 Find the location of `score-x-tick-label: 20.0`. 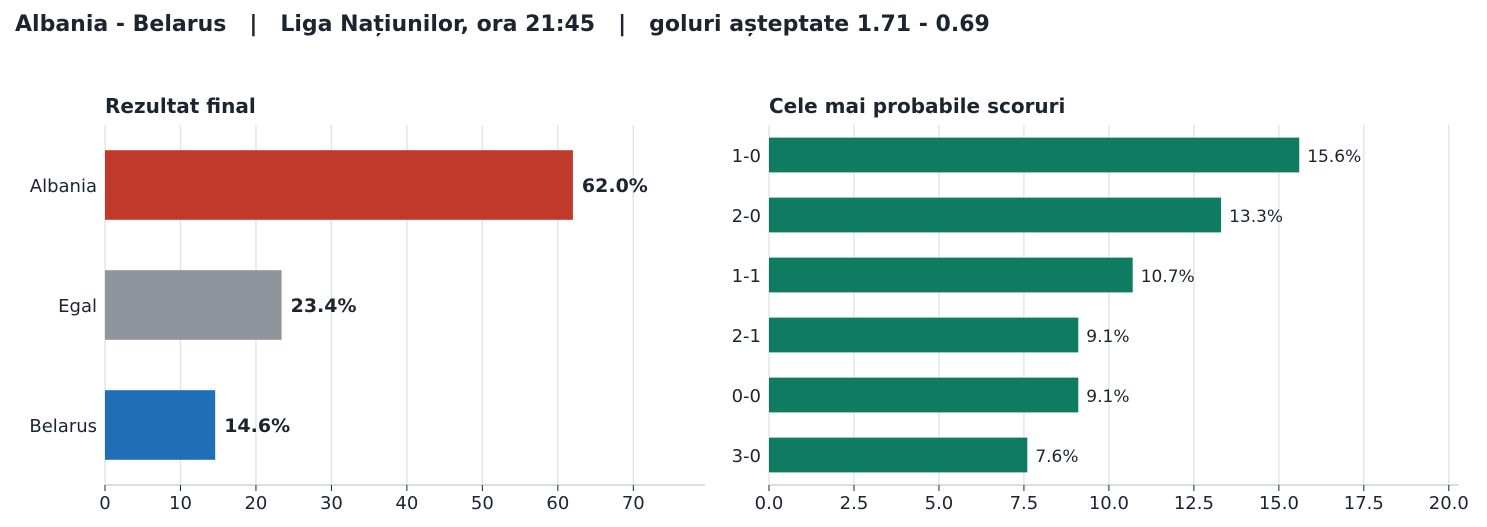

score-x-tick-label: 20.0 is located at coordinates (1449, 503).